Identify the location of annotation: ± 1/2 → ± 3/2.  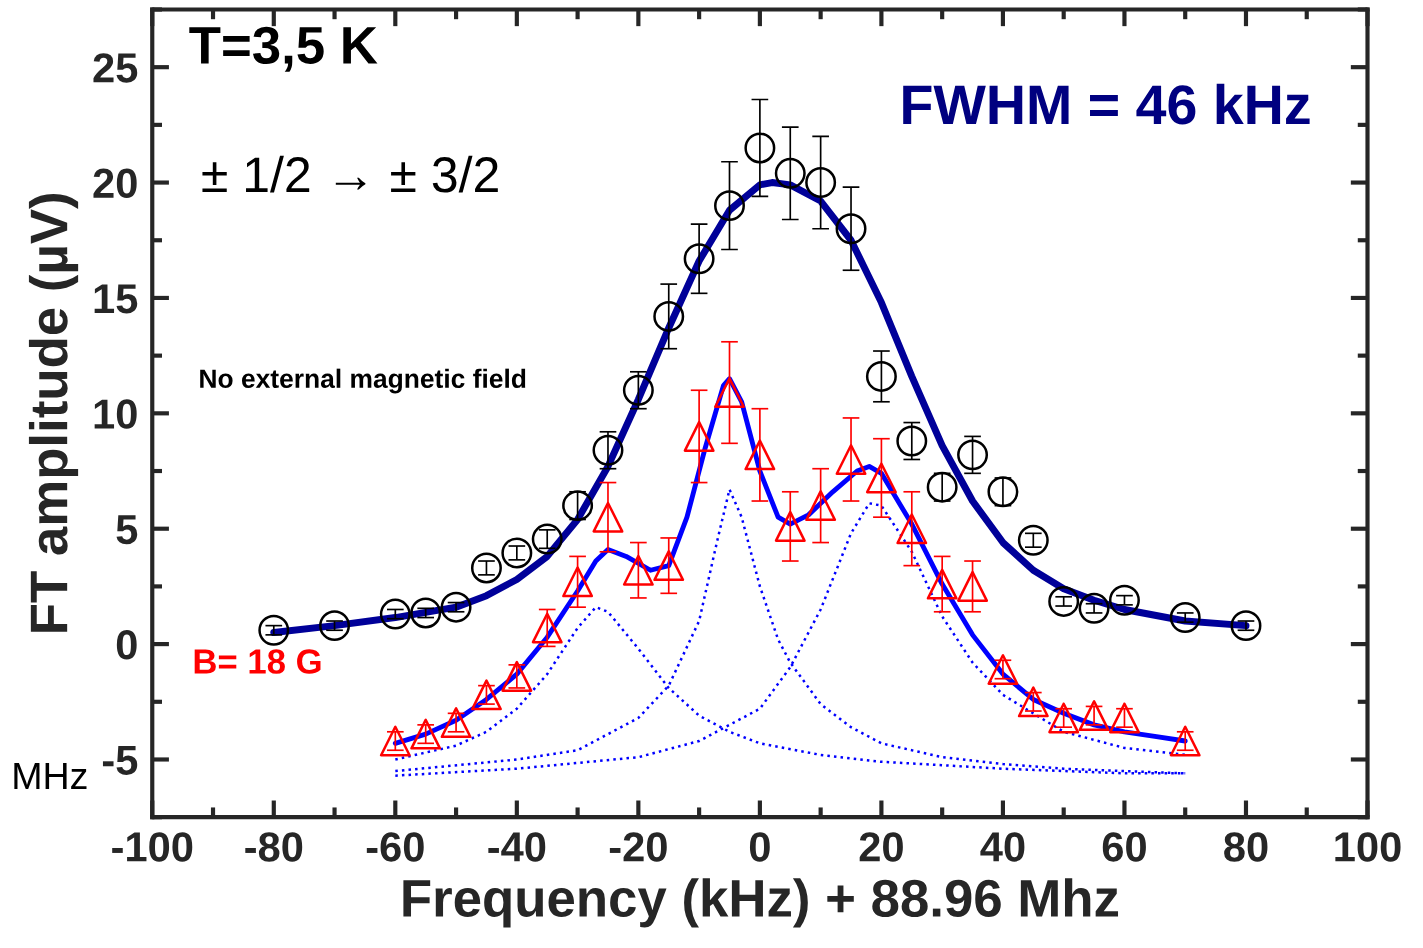
(350, 174).